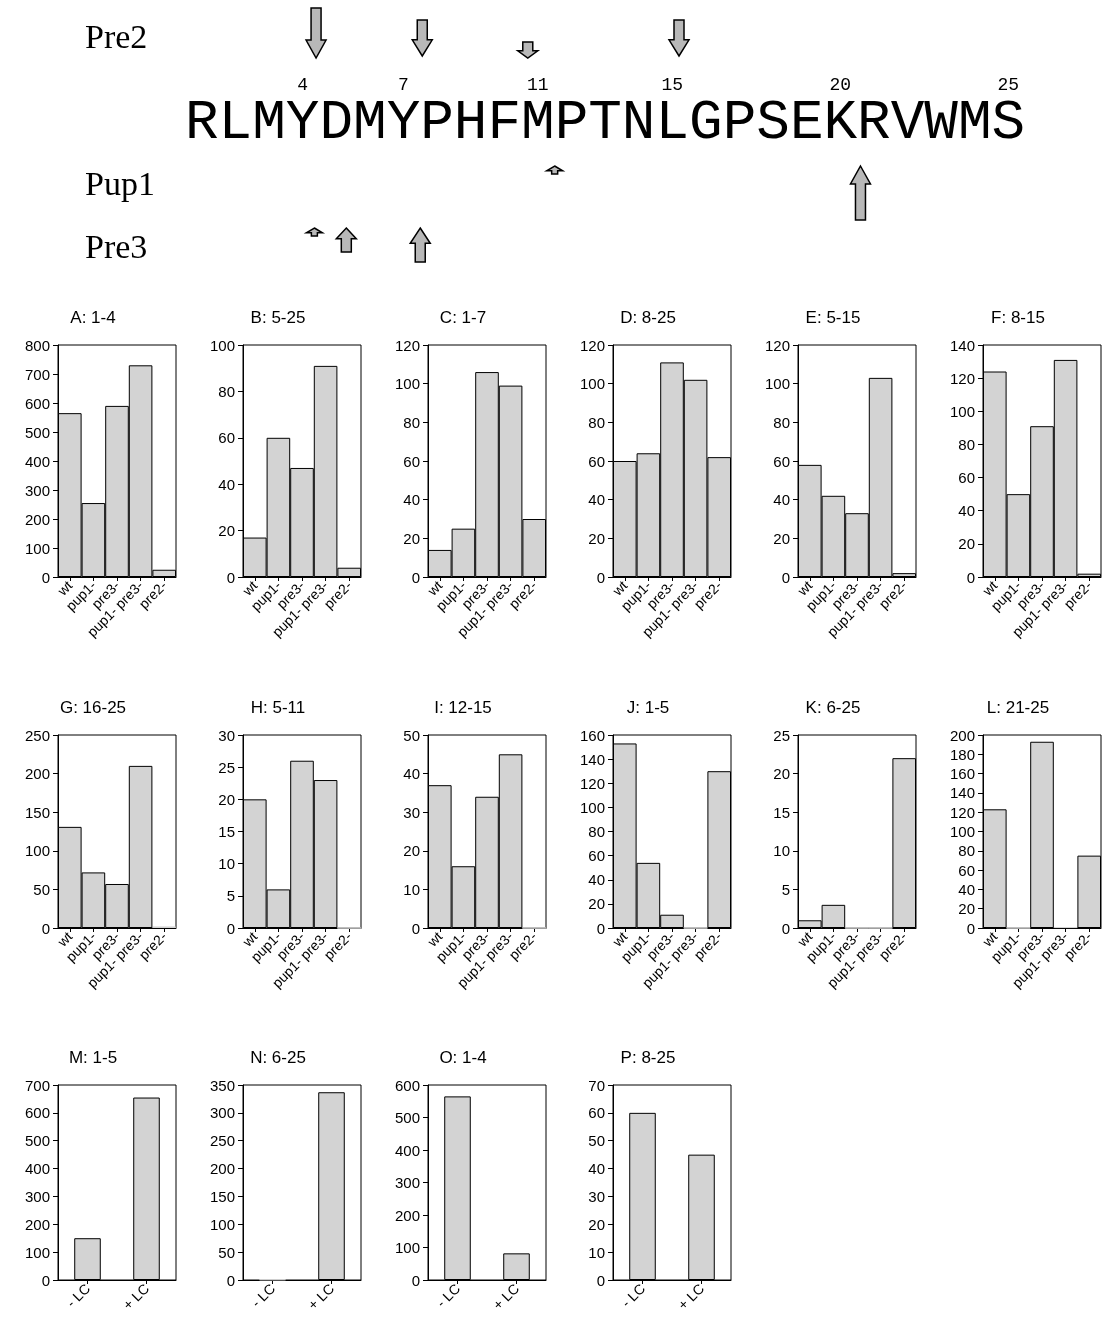 Image resolution: width=1112 pixels, height=1336 pixels. What do you see at coordinates (37, 812) in the screenshot?
I see `y-tick-label: 150` at bounding box center [37, 812].